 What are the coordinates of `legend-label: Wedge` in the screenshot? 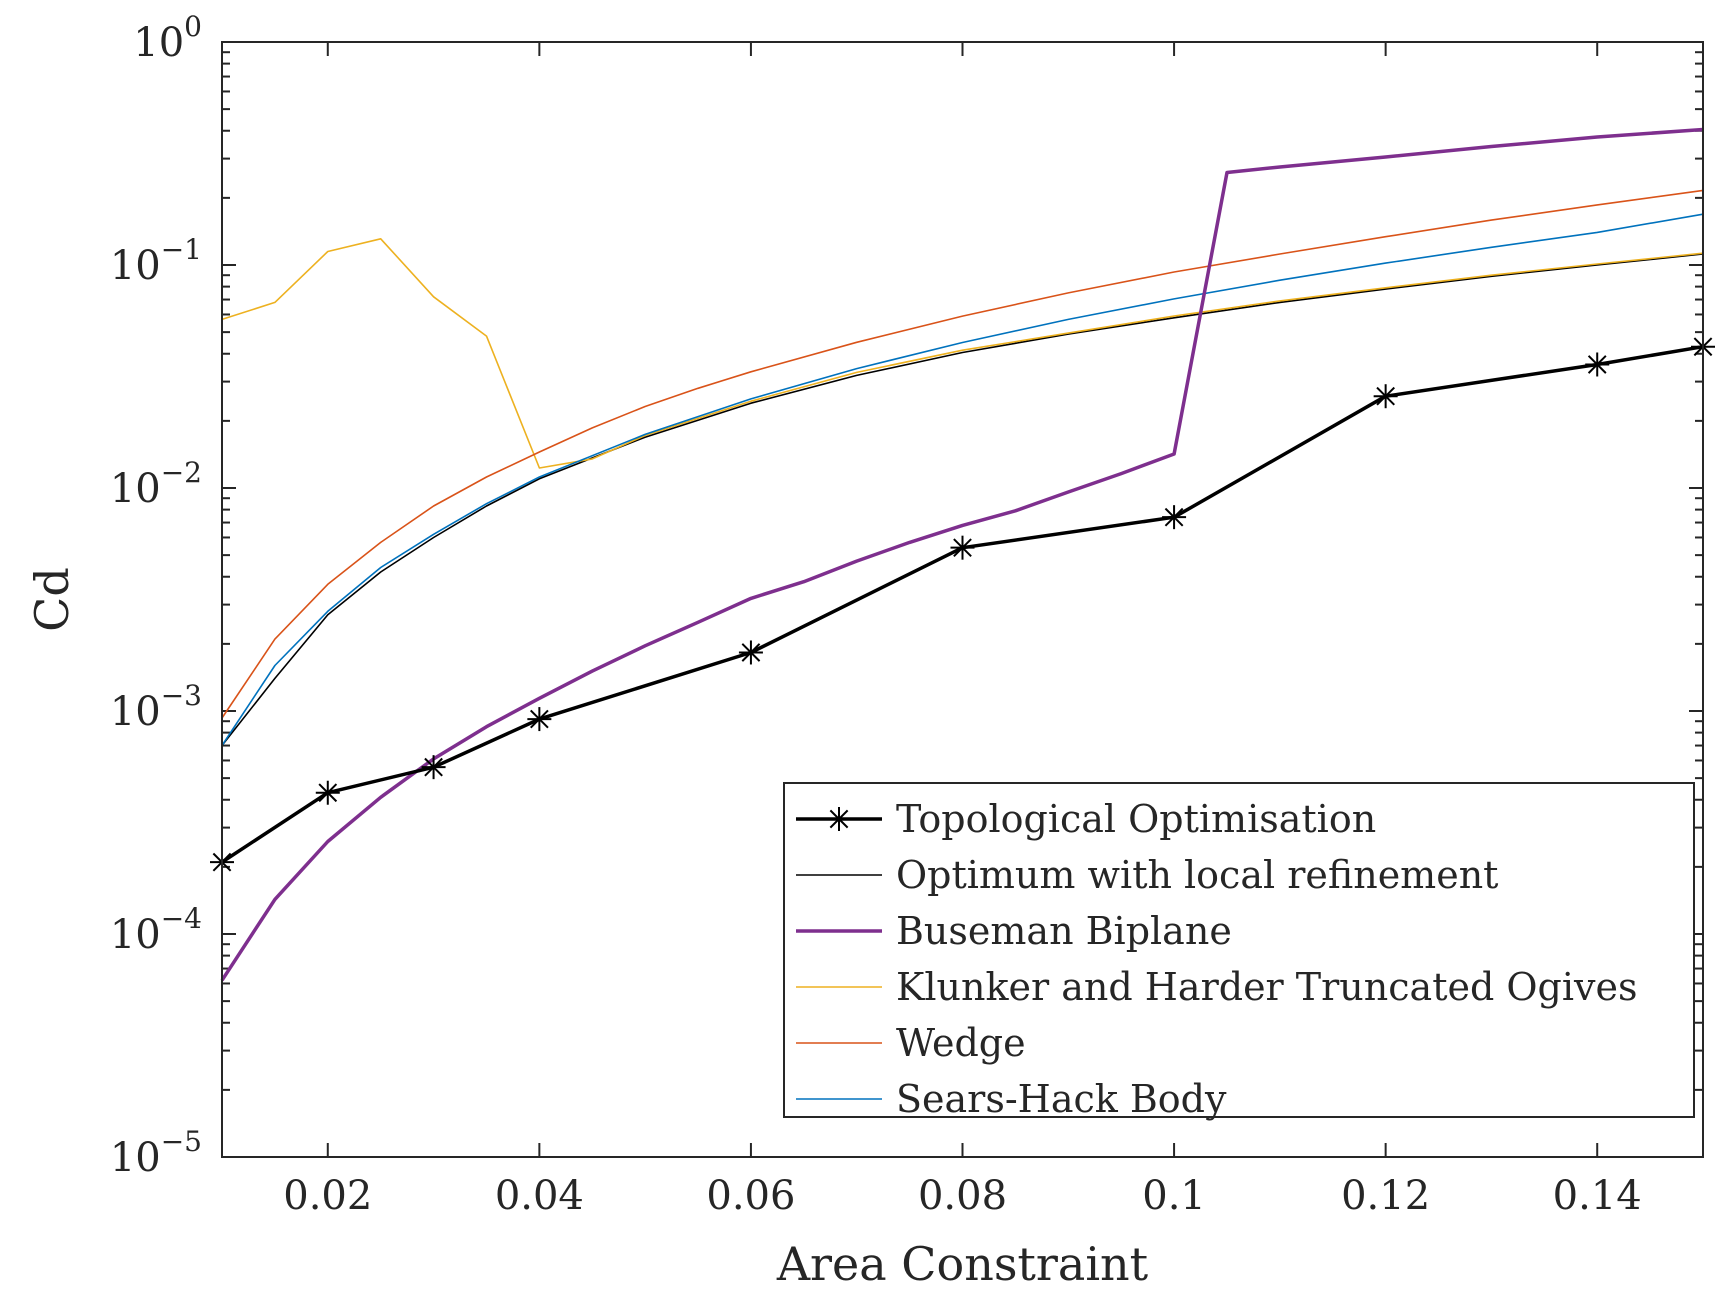 It's located at (961, 1043).